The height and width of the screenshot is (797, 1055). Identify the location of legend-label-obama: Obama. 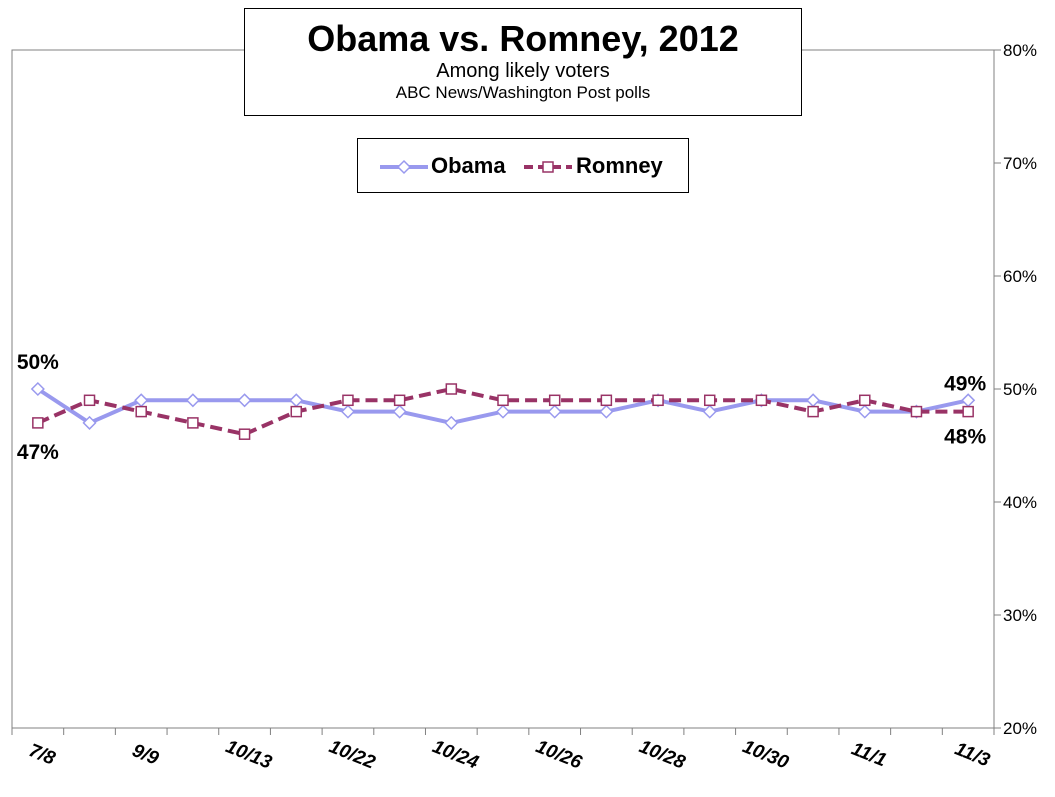
(468, 165).